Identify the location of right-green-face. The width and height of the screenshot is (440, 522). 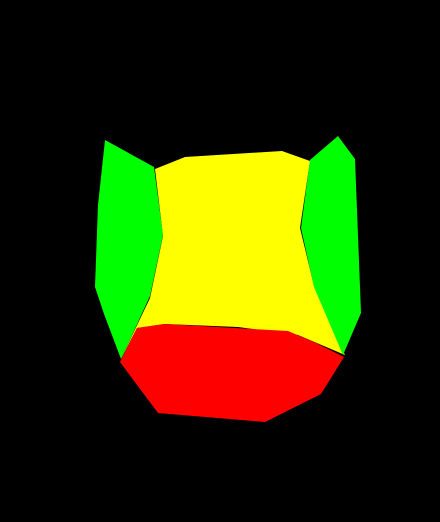
(331, 245).